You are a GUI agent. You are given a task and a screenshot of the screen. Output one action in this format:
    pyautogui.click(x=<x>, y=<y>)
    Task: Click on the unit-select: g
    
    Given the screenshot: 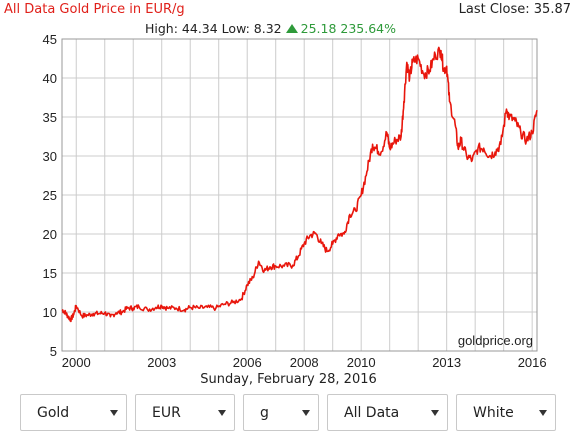 What is the action you would take?
    pyautogui.click(x=281, y=412)
    